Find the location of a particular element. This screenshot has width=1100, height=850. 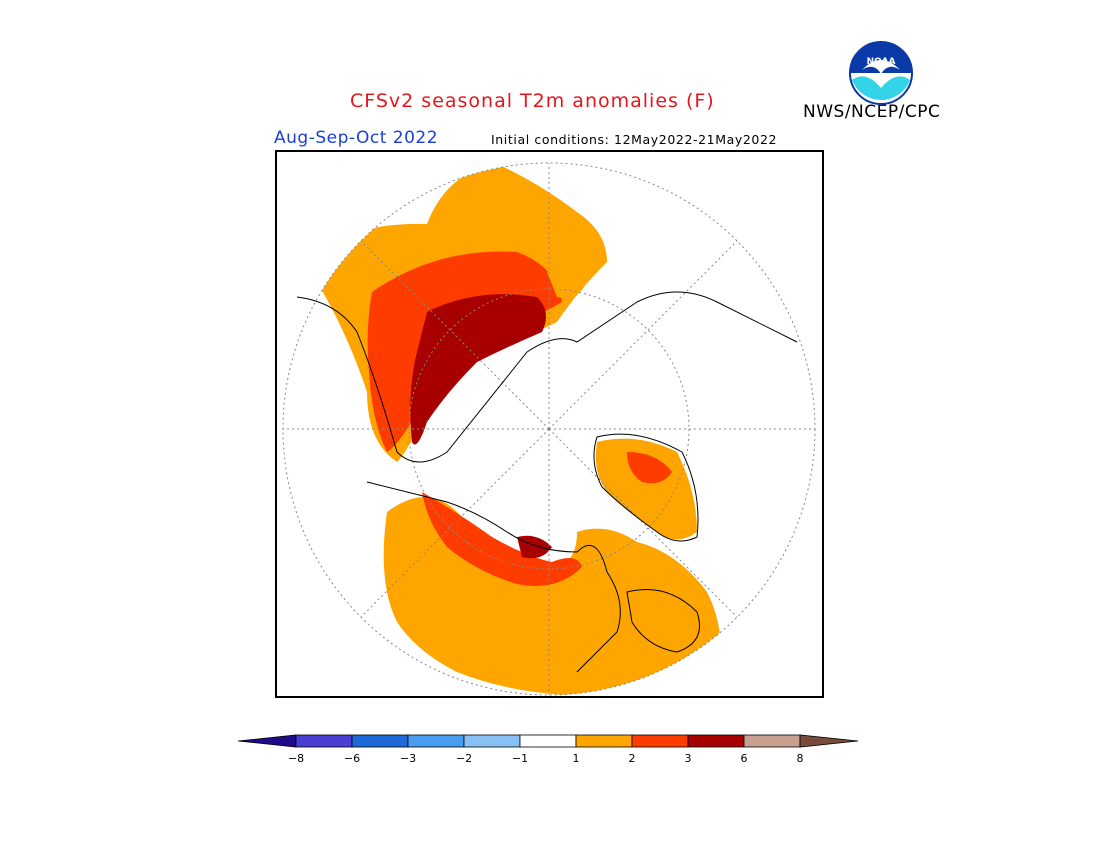

anomaly-region-greenland is located at coordinates (646, 489).